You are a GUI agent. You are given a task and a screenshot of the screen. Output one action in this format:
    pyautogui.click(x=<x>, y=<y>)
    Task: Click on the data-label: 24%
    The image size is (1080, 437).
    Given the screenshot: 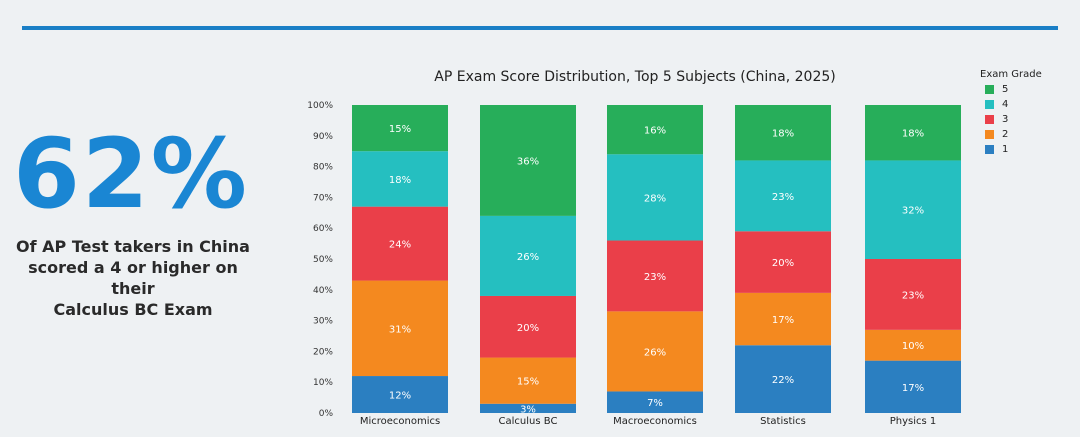 What is the action you would take?
    pyautogui.click(x=400, y=245)
    